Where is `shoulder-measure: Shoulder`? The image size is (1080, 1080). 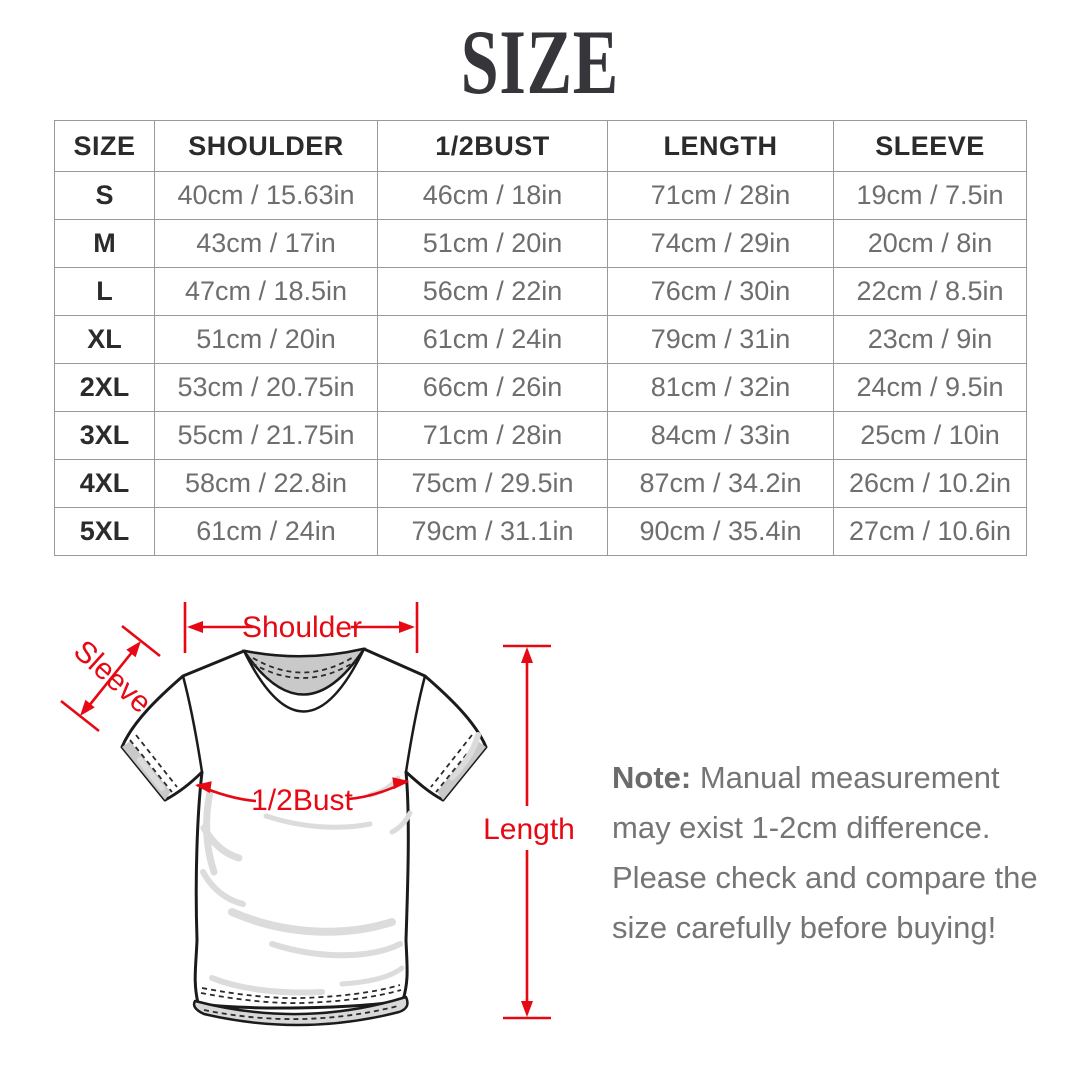 shoulder-measure: Shoulder is located at coordinates (301, 627).